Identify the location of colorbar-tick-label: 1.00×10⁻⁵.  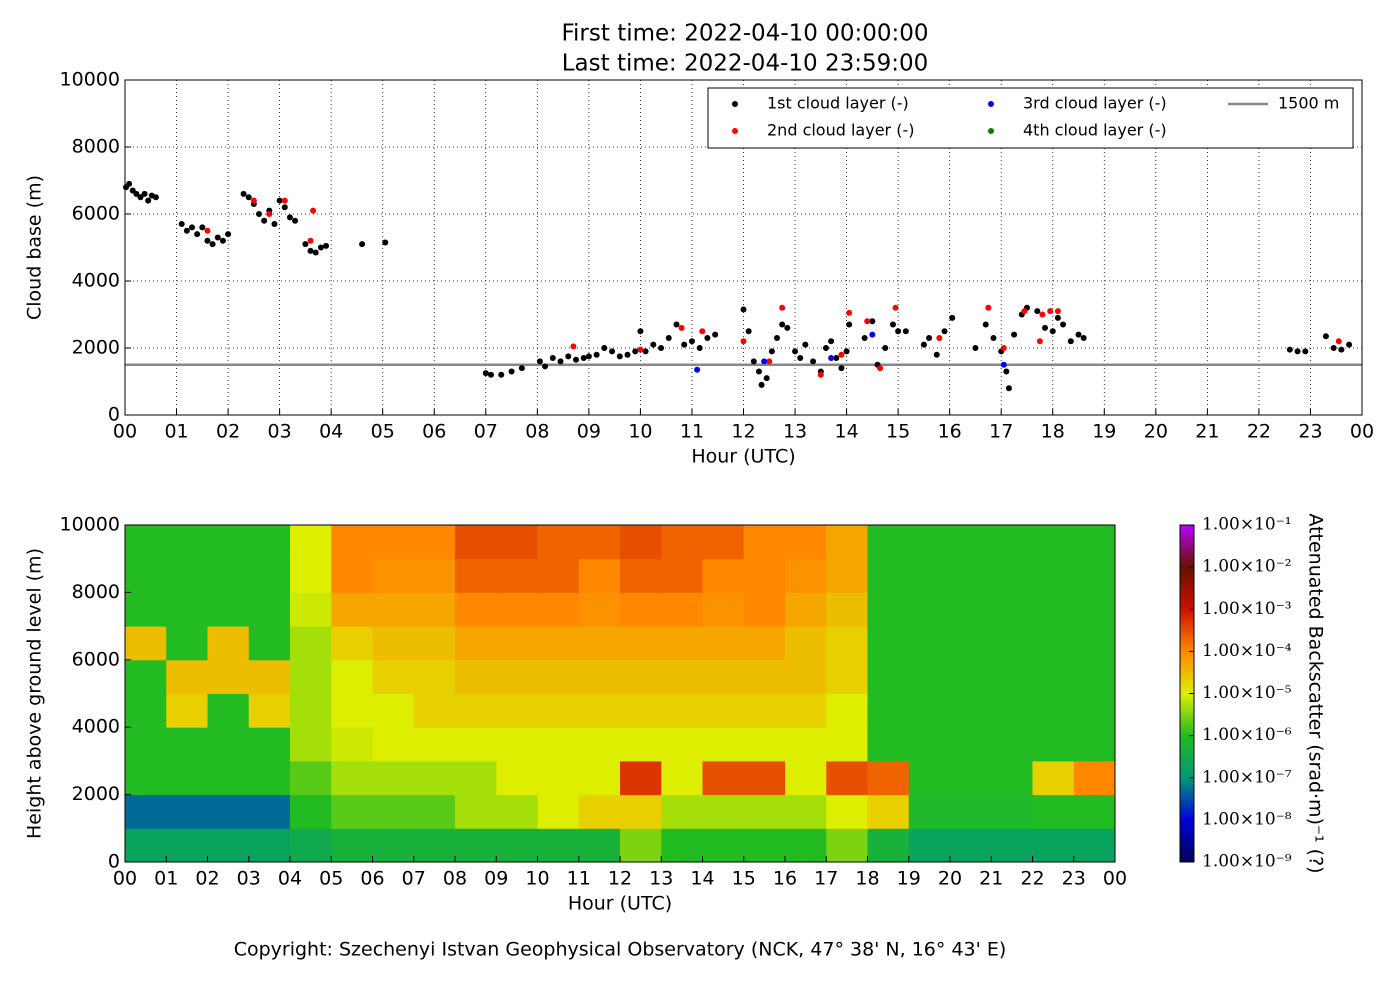
(1247, 693).